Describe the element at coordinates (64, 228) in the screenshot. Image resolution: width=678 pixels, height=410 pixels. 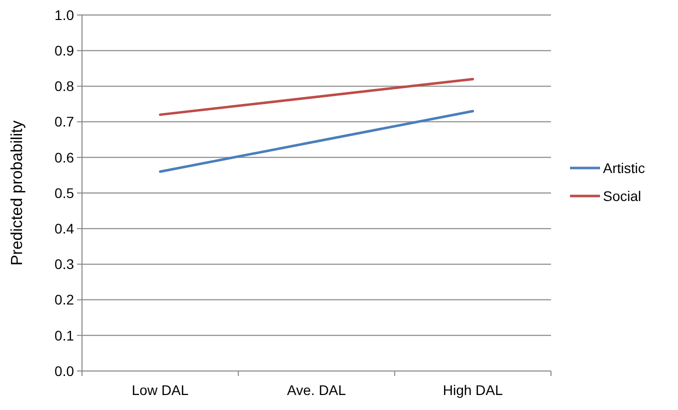
I see `y-tick-label: 0.4` at that location.